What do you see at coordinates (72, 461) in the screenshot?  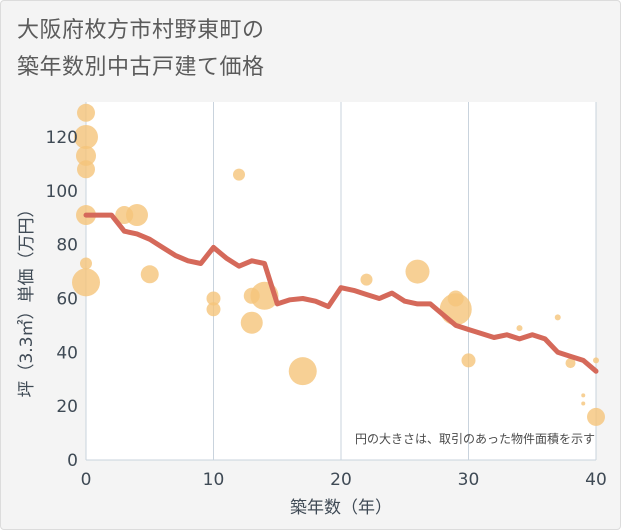 I see `y-tick-label: 0` at bounding box center [72, 461].